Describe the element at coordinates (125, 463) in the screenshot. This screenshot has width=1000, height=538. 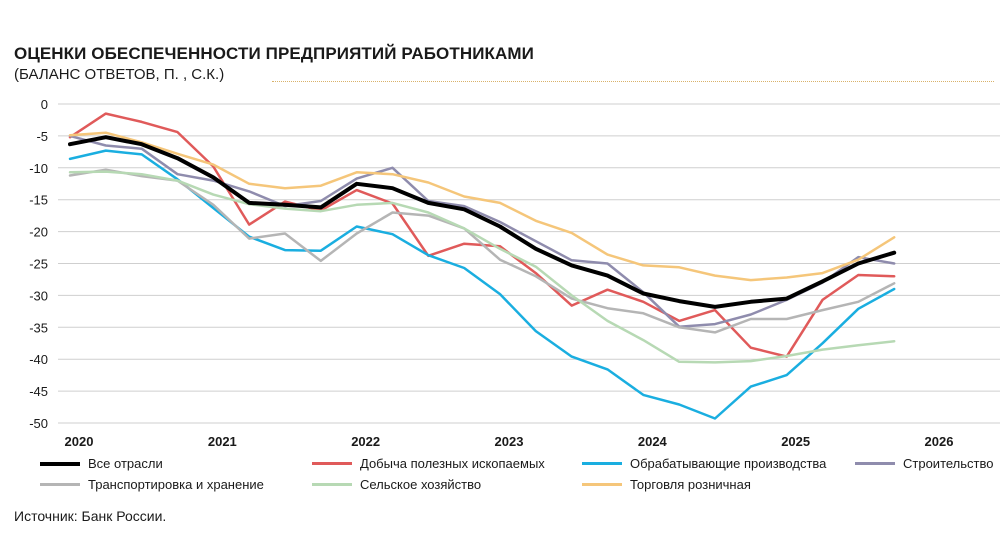
I see `legend-label: Все отрасли` at that location.